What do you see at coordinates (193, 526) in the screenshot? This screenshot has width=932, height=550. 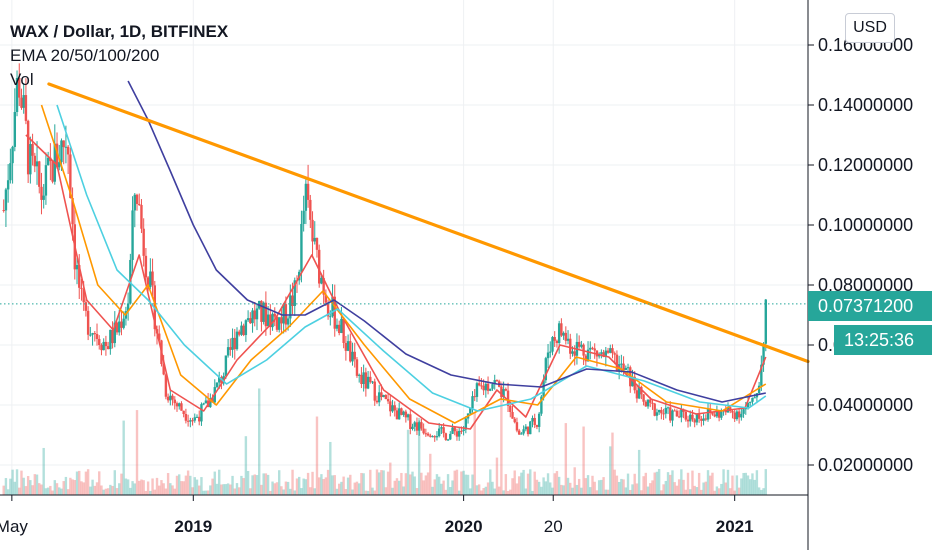 I see `x-tick-label: 2019` at bounding box center [193, 526].